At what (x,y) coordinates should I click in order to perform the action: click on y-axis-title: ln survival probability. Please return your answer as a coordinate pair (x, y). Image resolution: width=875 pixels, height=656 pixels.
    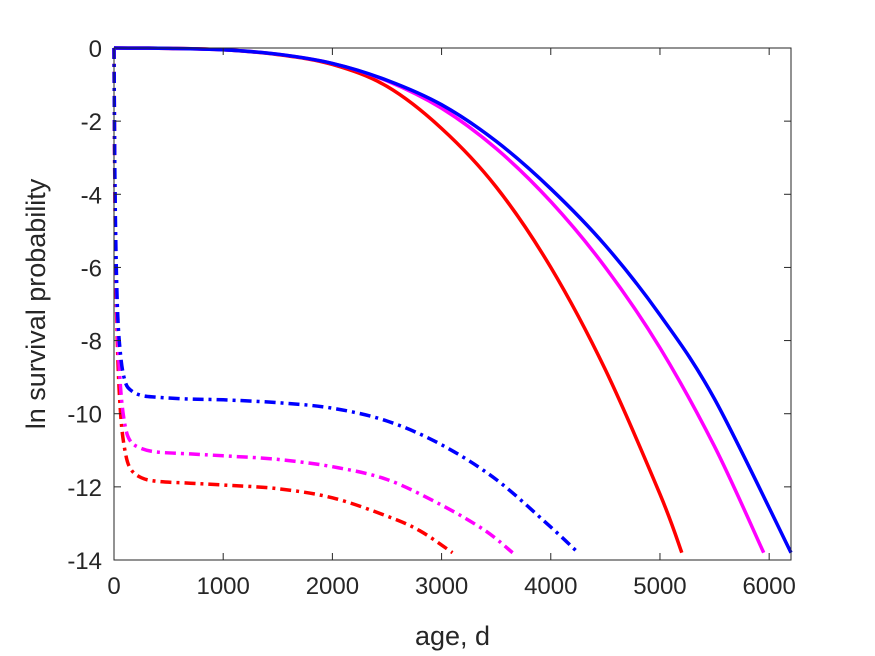
    Looking at the image, I should click on (36, 303).